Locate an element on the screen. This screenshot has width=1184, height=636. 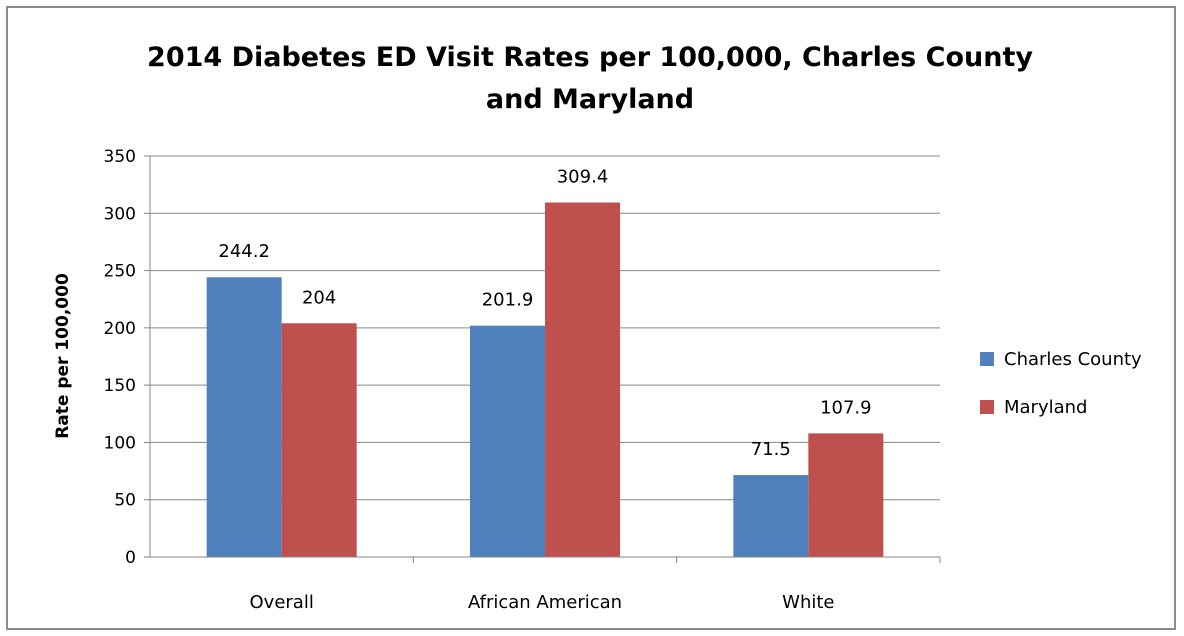
y-tick-label: 50 is located at coordinates (125, 501).